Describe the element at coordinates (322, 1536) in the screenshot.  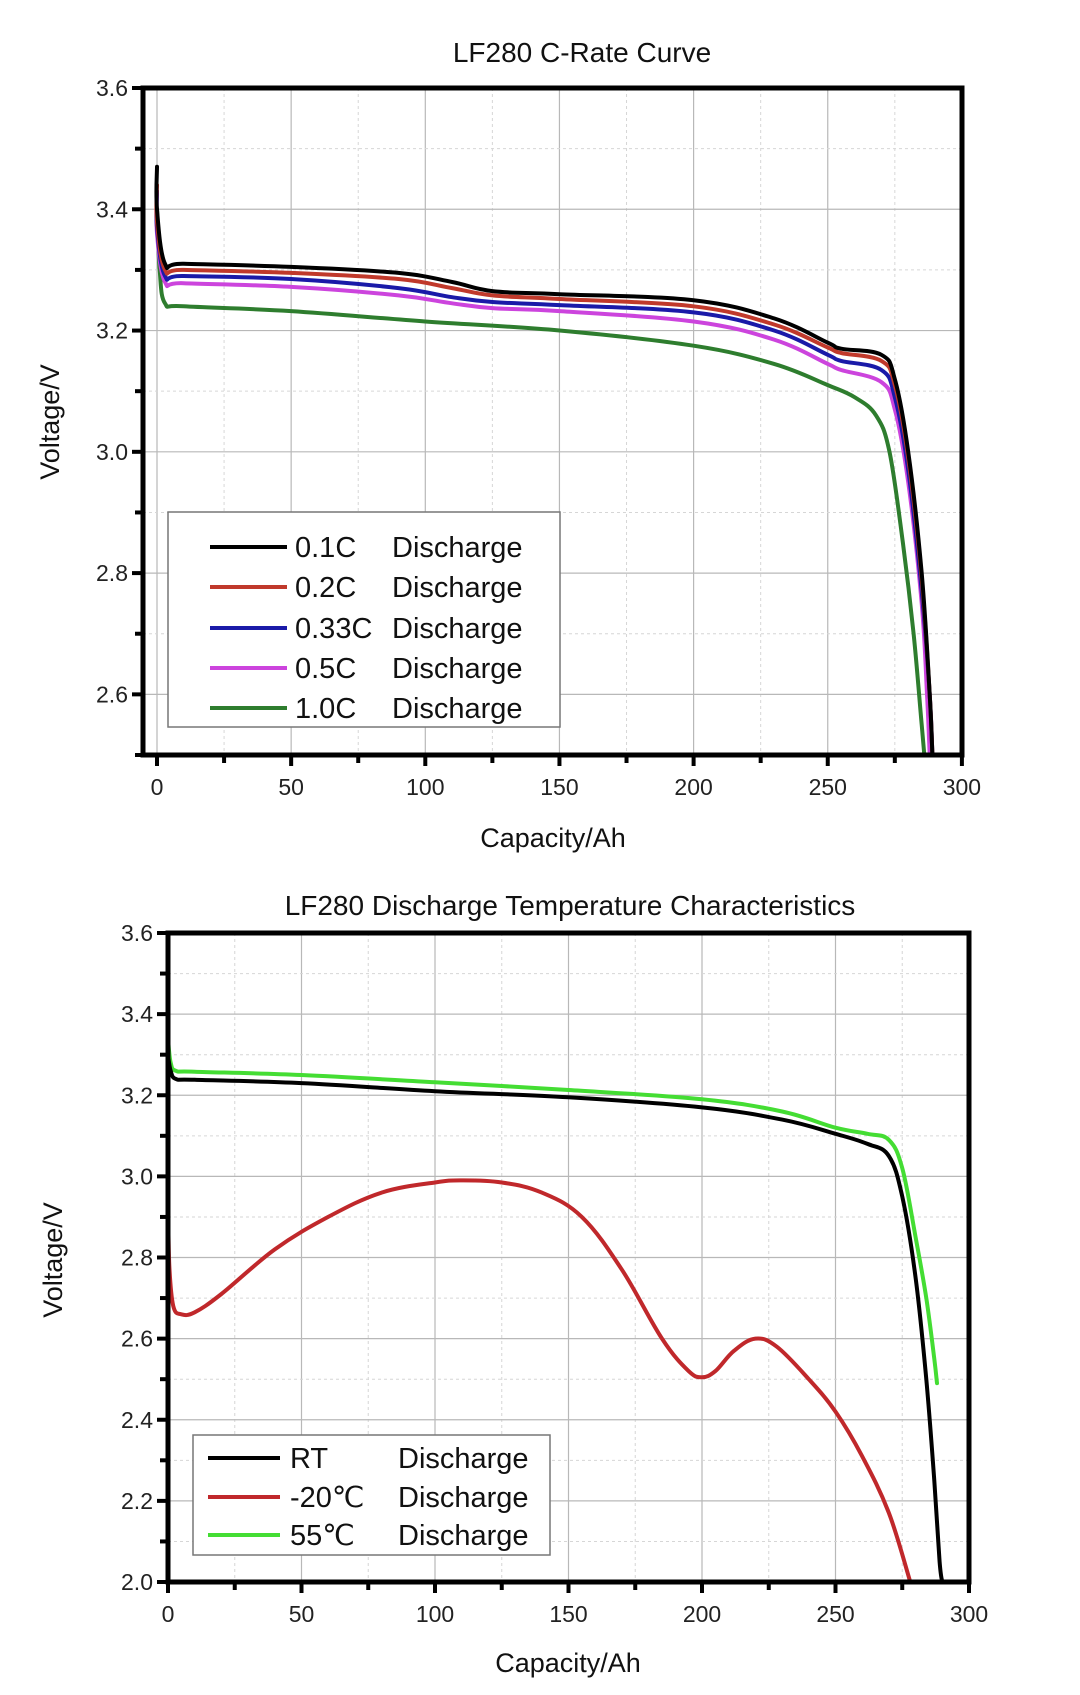
I see `legend-series-name: 55℃` at that location.